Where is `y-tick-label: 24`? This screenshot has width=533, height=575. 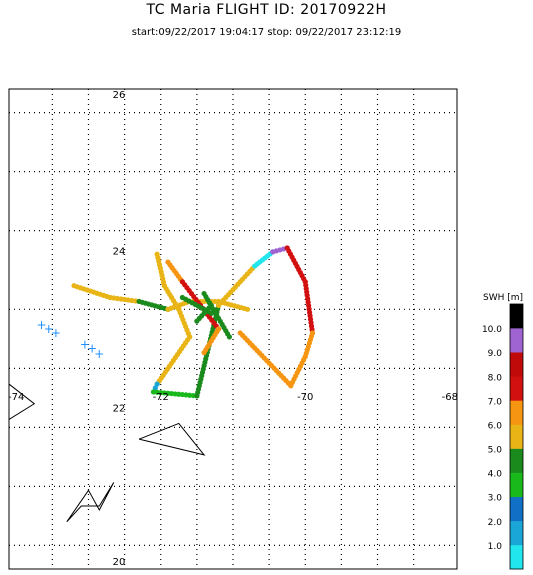 y-tick-label: 24 is located at coordinates (119, 251).